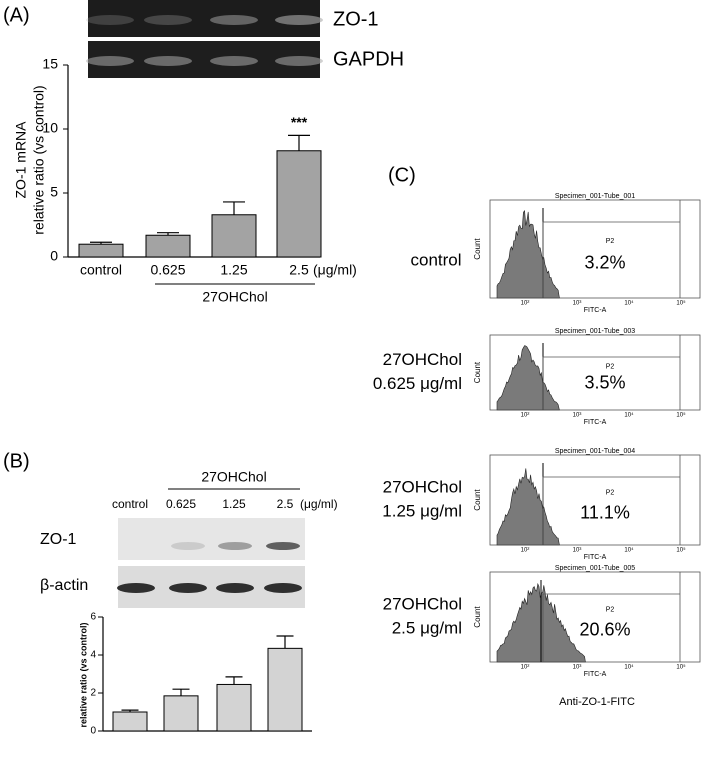  I want to click on y-axis-label: relative ratio (vs control), so click(83, 674).